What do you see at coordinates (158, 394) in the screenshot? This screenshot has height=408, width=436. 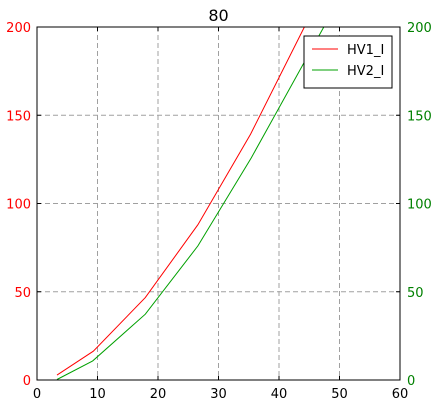 I see `x-tick-label: 20` at bounding box center [158, 394].